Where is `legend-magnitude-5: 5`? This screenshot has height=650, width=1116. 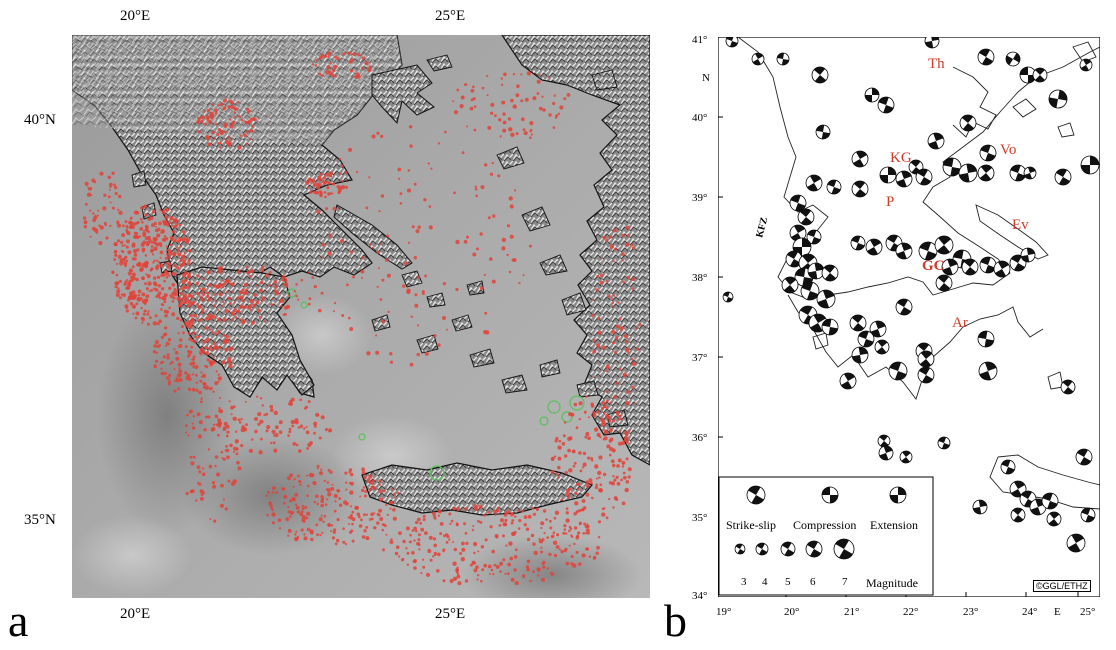
legend-magnitude-5: 5 is located at coordinates (788, 582).